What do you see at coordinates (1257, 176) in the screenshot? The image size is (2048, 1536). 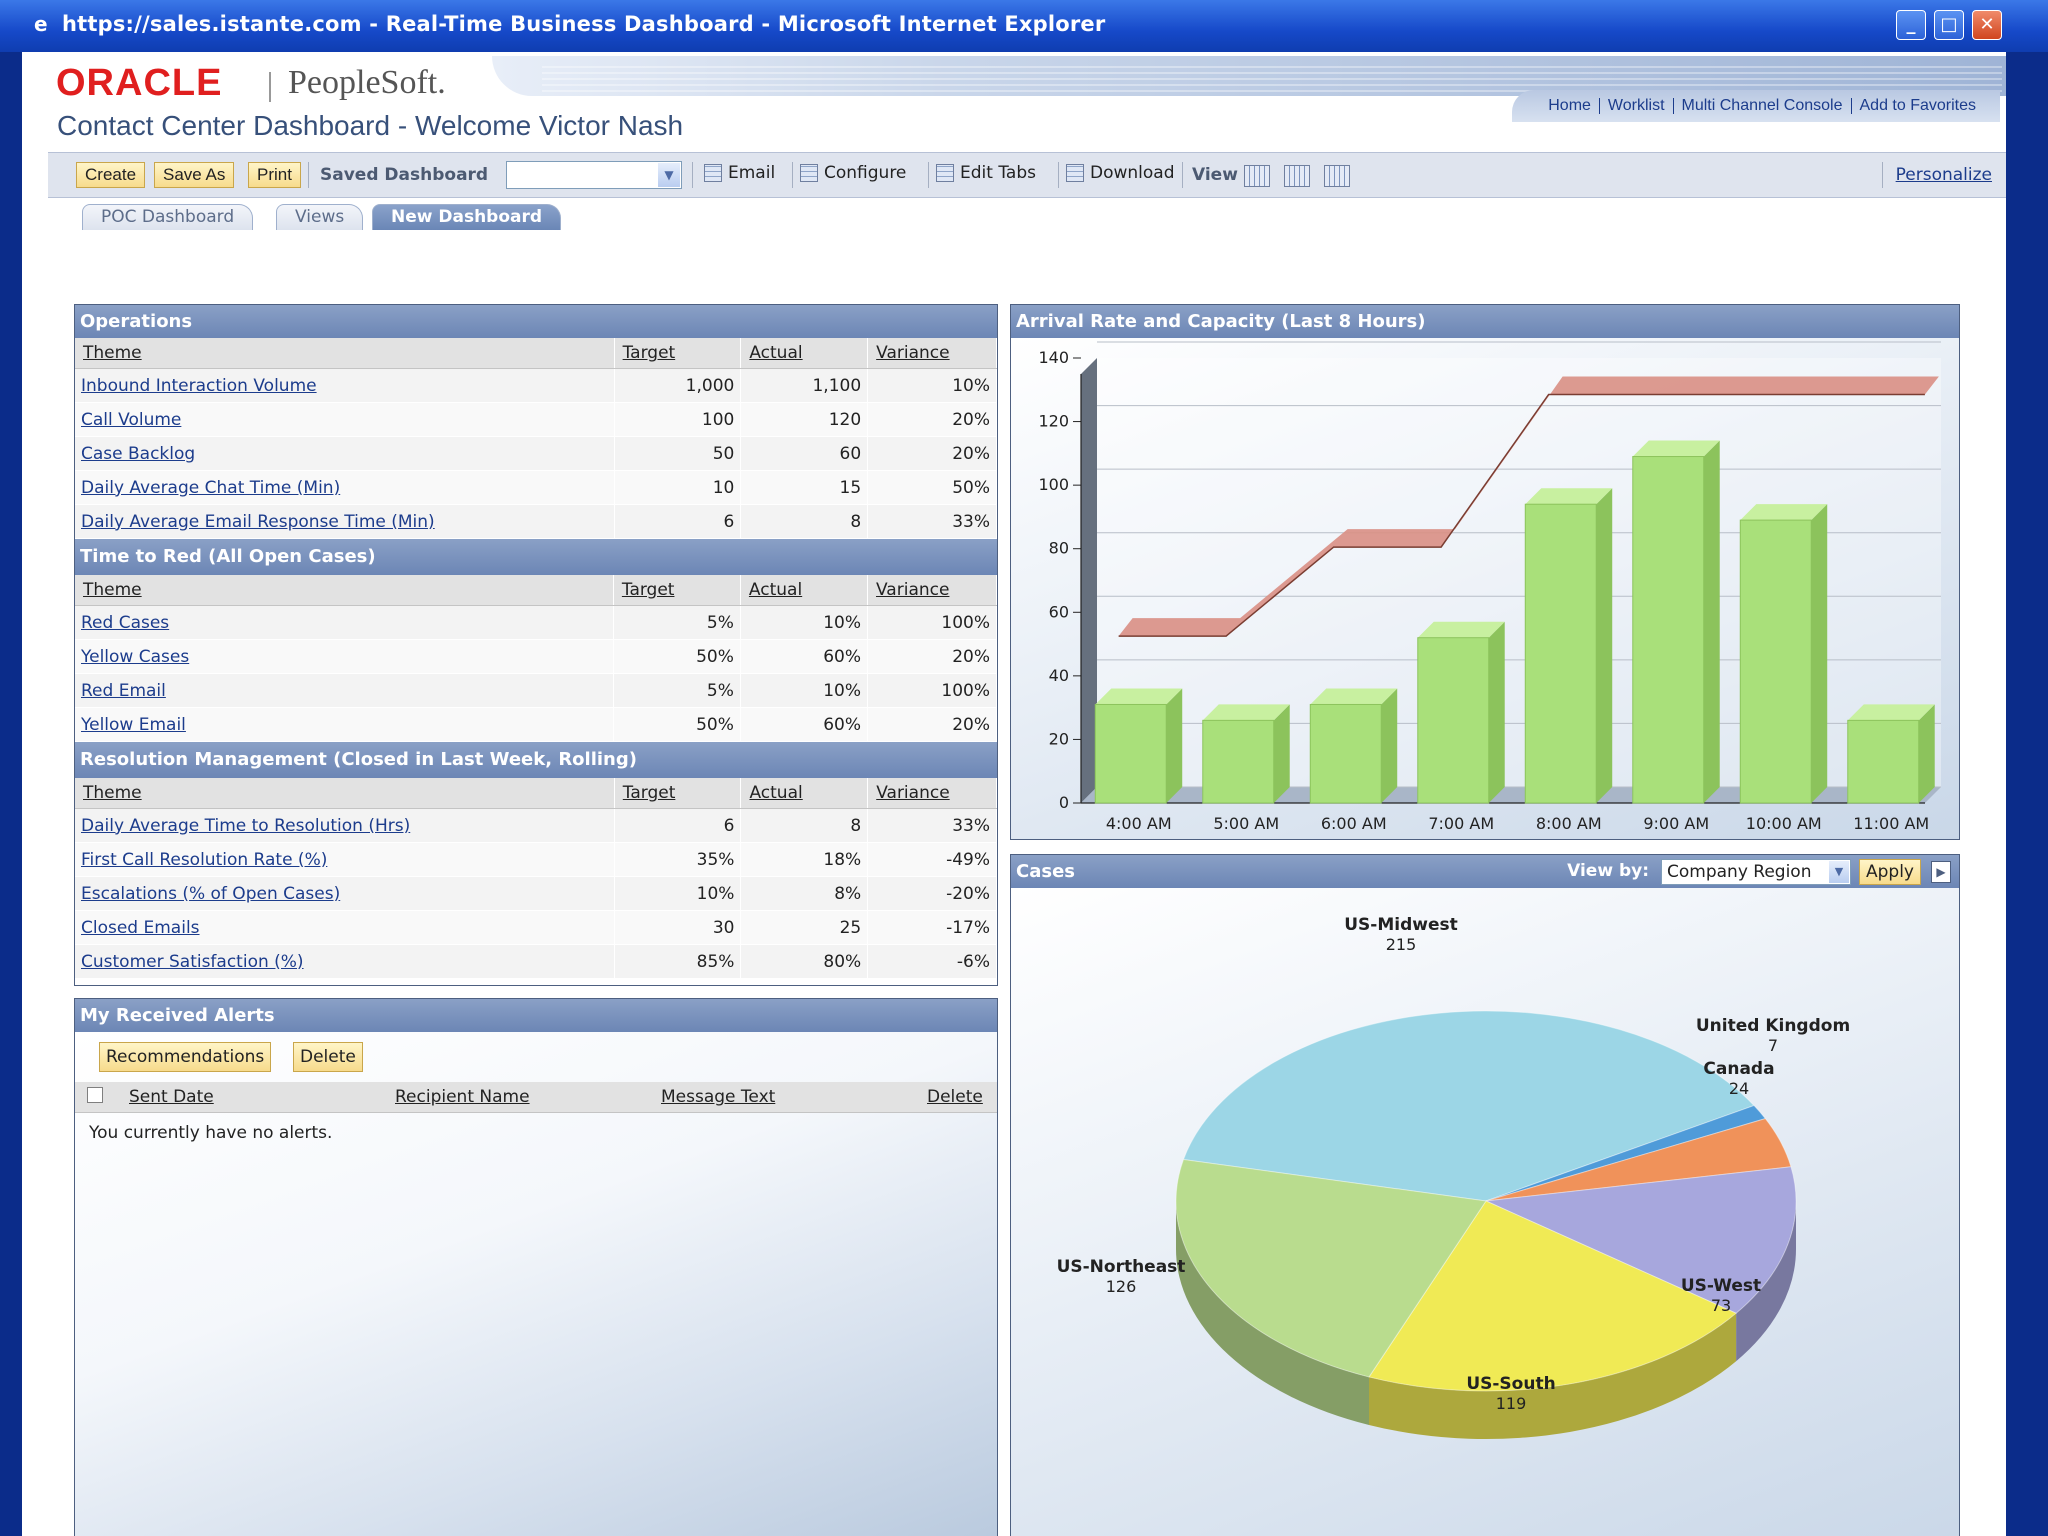 I see `view-layout-1-icon` at bounding box center [1257, 176].